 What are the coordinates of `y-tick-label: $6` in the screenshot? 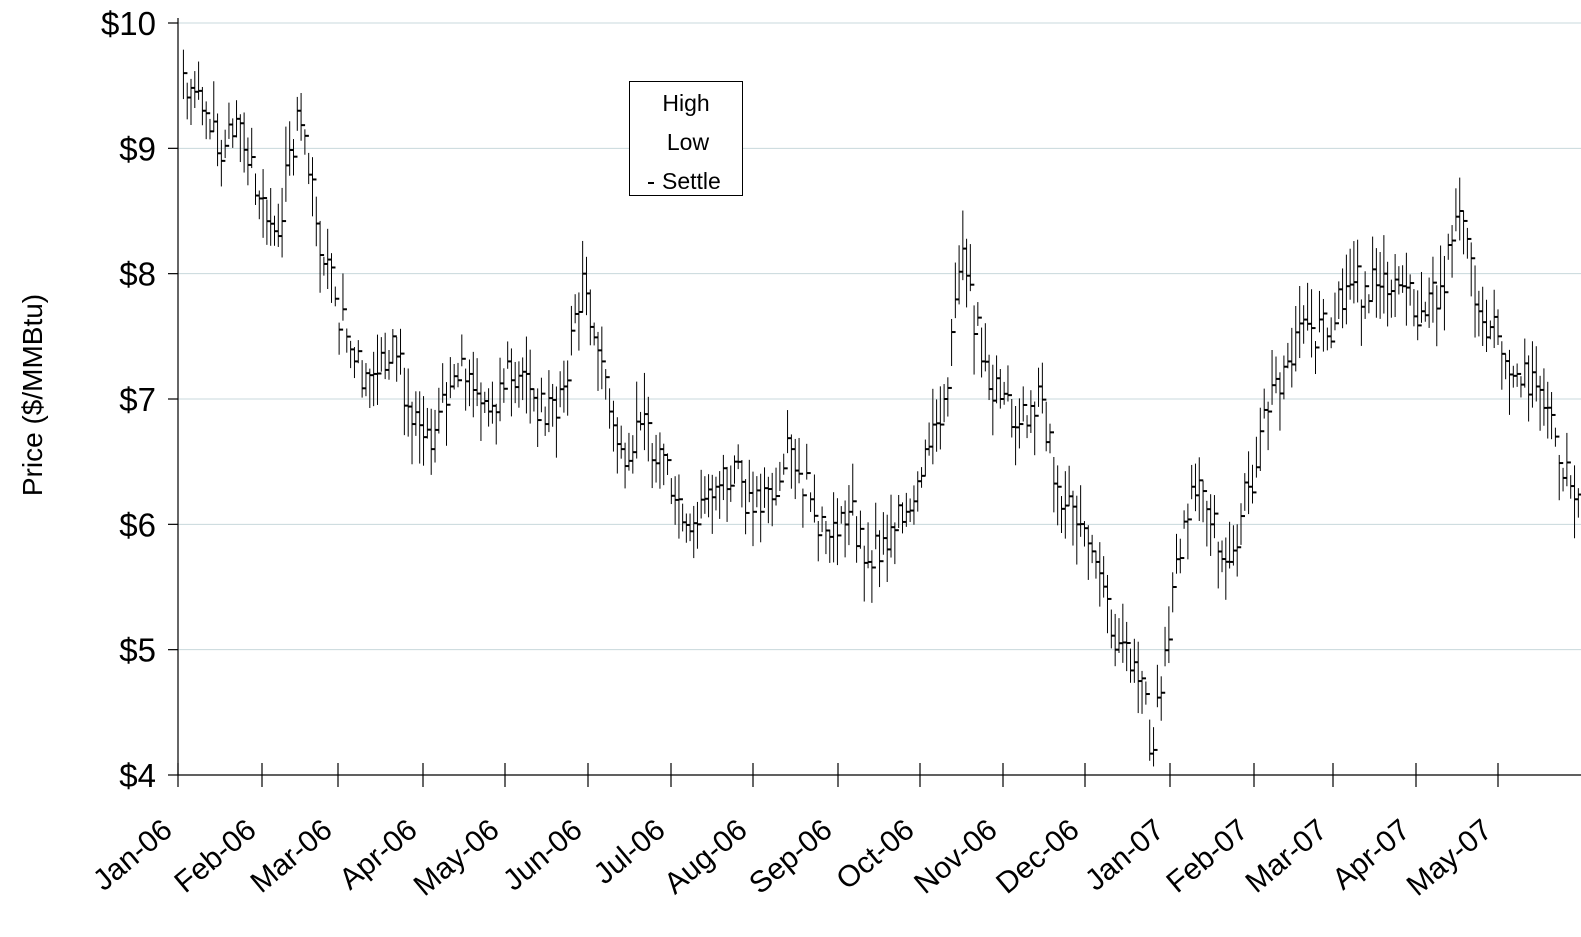 It's located at (137, 524).